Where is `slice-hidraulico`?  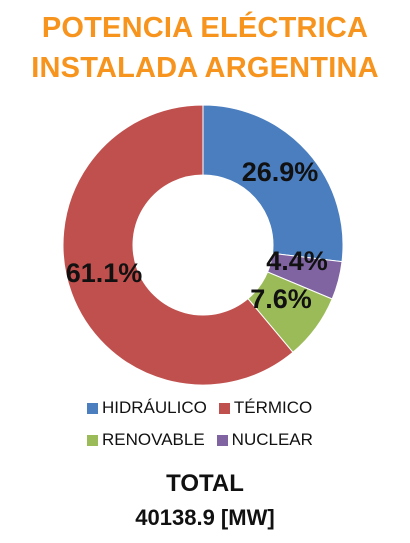 slice-hidraulico is located at coordinates (273, 183).